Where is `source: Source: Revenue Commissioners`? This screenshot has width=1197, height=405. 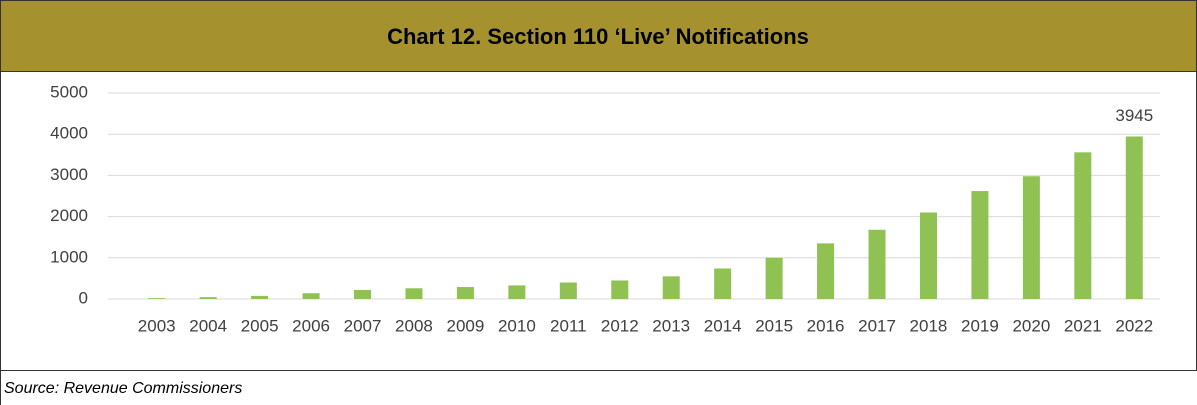 source: Source: Revenue Commissioners is located at coordinates (123, 388).